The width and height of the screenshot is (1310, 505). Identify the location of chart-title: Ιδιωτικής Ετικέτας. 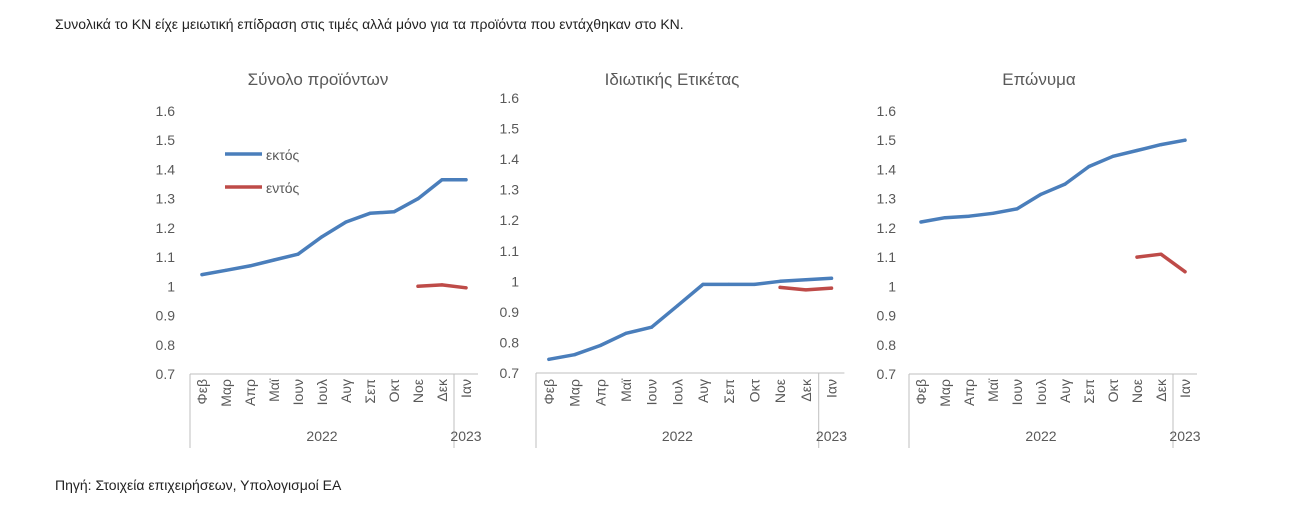
(672, 79).